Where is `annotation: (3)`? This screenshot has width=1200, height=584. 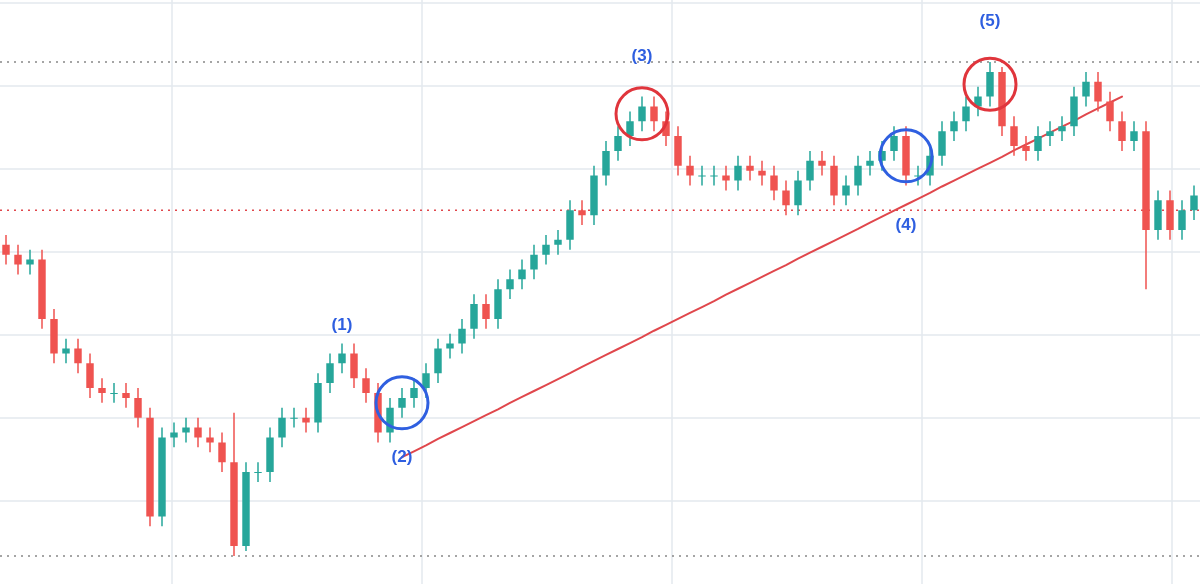 annotation: (3) is located at coordinates (642, 55).